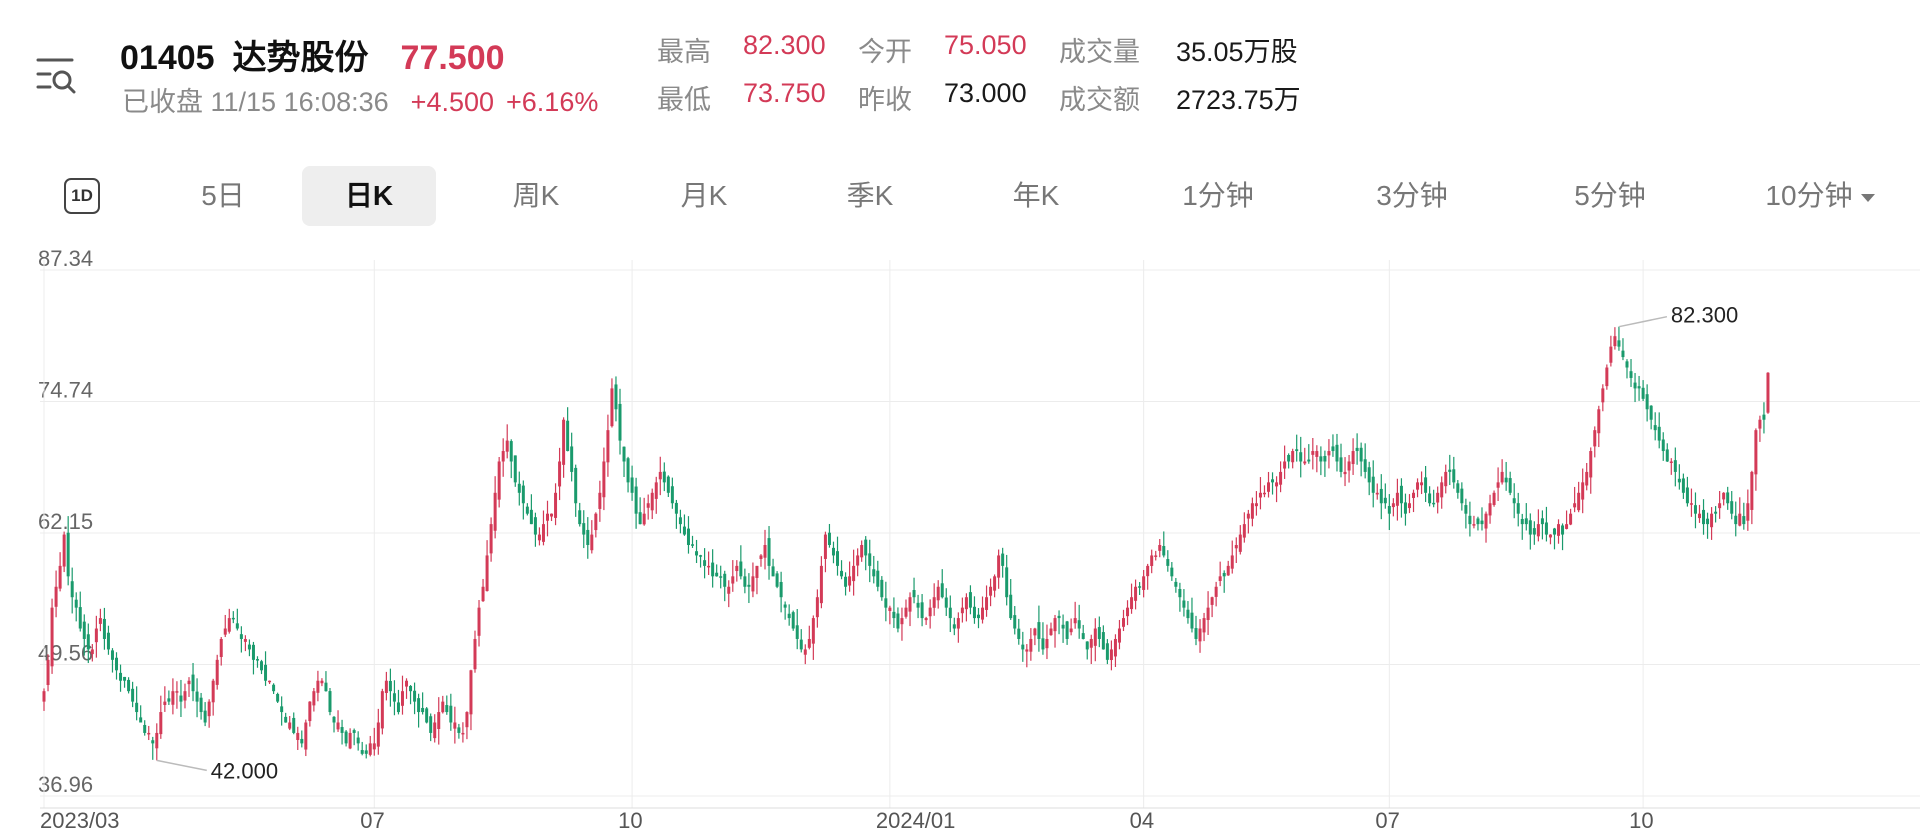  What do you see at coordinates (1036, 195) in the screenshot?
I see `tab-yearly-k: 年K` at bounding box center [1036, 195].